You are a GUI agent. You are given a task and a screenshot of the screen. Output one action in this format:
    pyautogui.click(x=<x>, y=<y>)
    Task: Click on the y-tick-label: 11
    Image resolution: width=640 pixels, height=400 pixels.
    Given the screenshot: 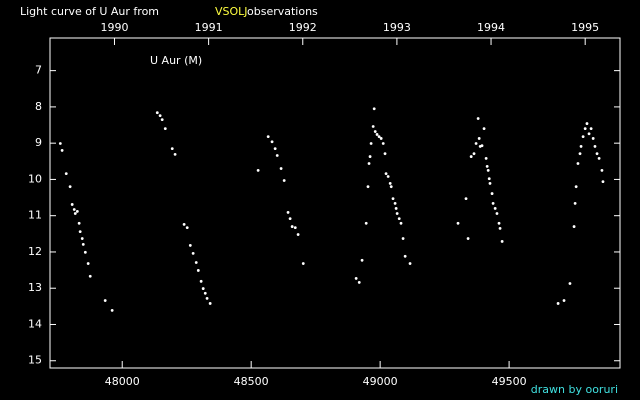 What is the action you would take?
    pyautogui.click(x=35, y=215)
    